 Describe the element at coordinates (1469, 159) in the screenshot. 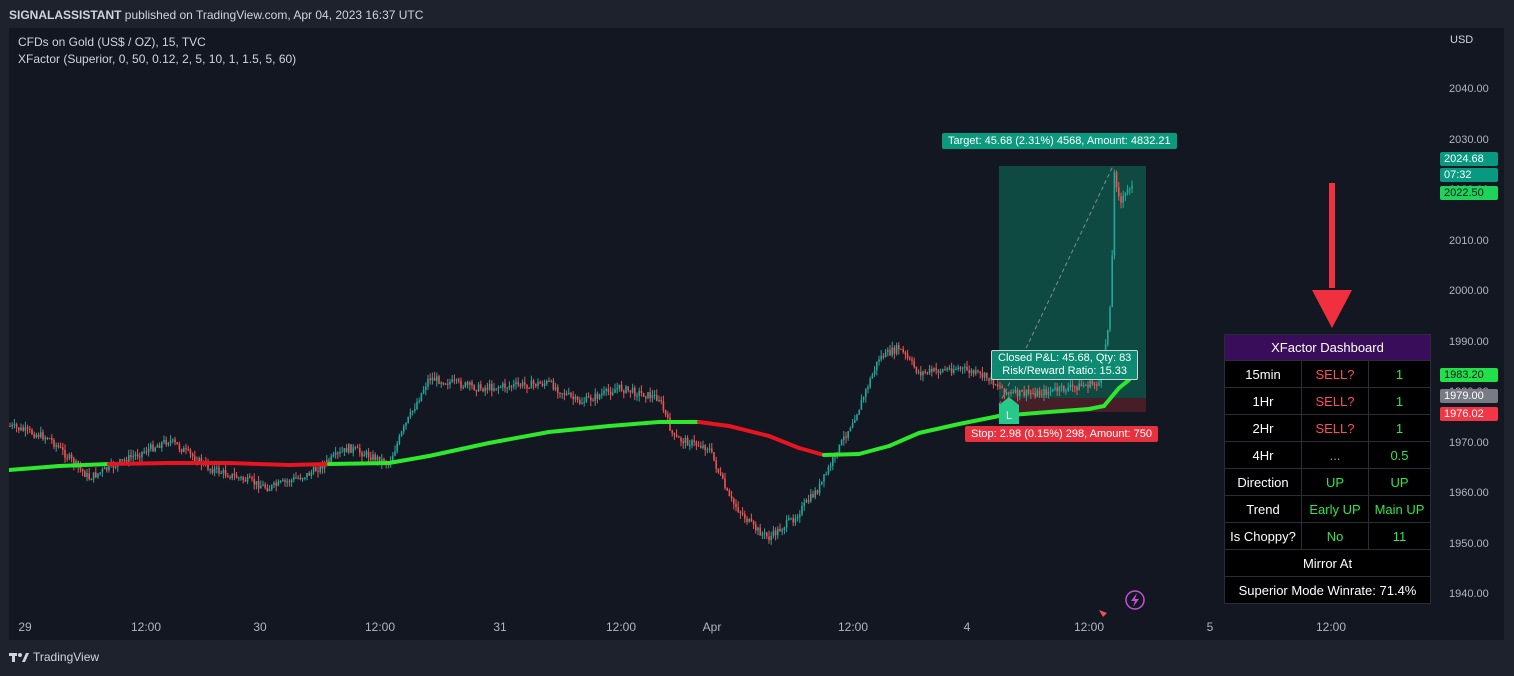

I see `last-price-tag: 2024.68` at that location.